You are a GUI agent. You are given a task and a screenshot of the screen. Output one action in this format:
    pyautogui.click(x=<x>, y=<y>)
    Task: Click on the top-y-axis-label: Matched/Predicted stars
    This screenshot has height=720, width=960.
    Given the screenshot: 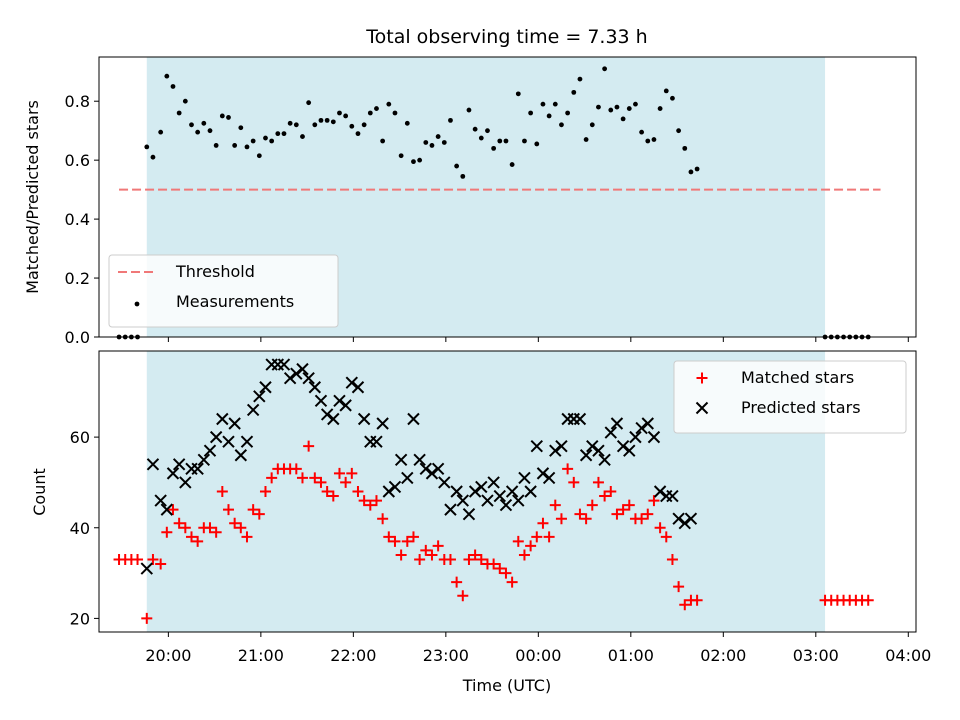 What is the action you would take?
    pyautogui.click(x=32, y=197)
    